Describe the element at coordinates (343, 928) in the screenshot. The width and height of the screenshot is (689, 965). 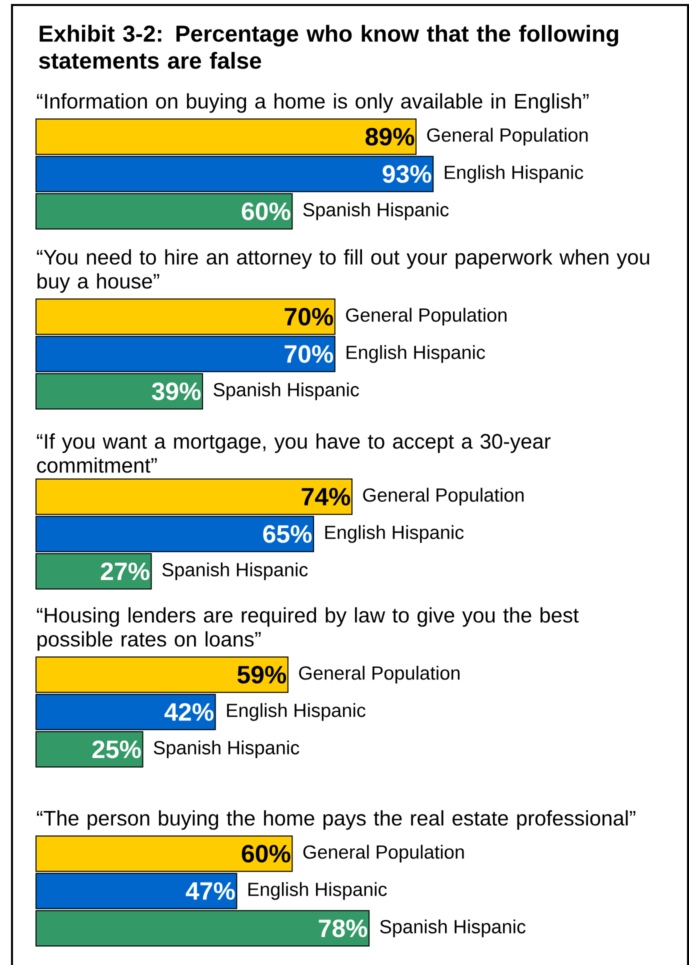
I see `data-label: 78%` at that location.